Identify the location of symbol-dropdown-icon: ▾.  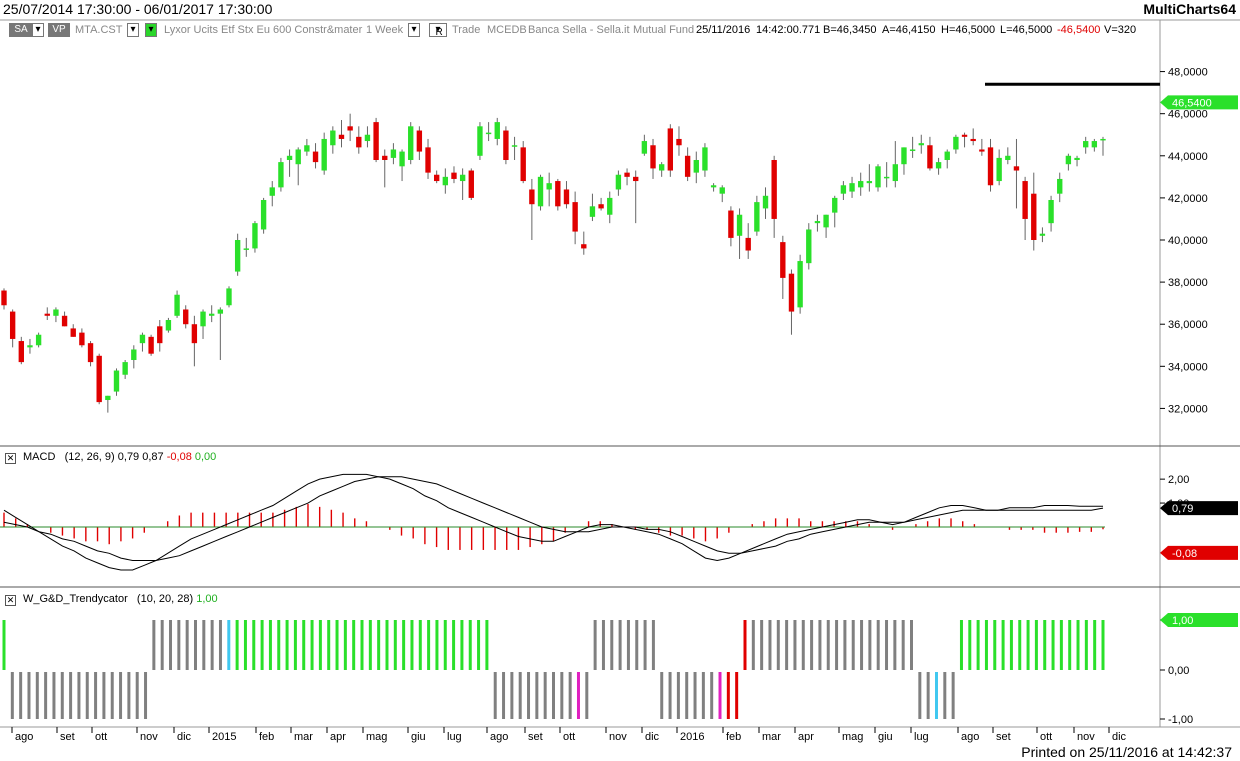
(133, 30).